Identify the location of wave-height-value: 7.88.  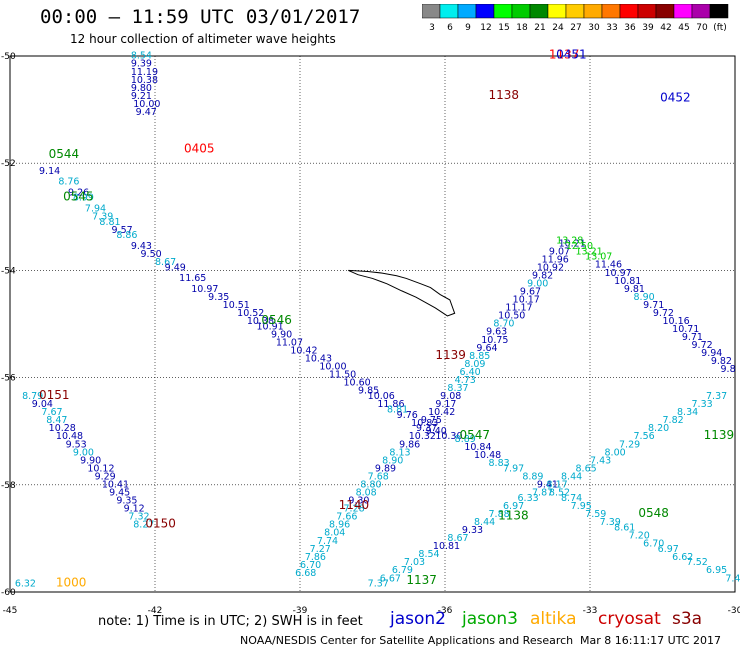
(499, 514).